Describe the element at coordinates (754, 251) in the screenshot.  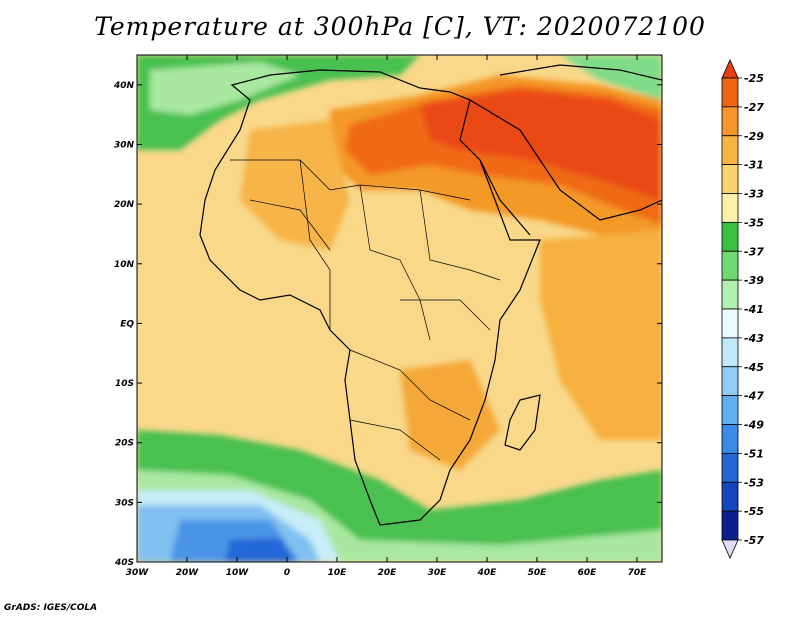
I see `colorbar-label: -37` at that location.